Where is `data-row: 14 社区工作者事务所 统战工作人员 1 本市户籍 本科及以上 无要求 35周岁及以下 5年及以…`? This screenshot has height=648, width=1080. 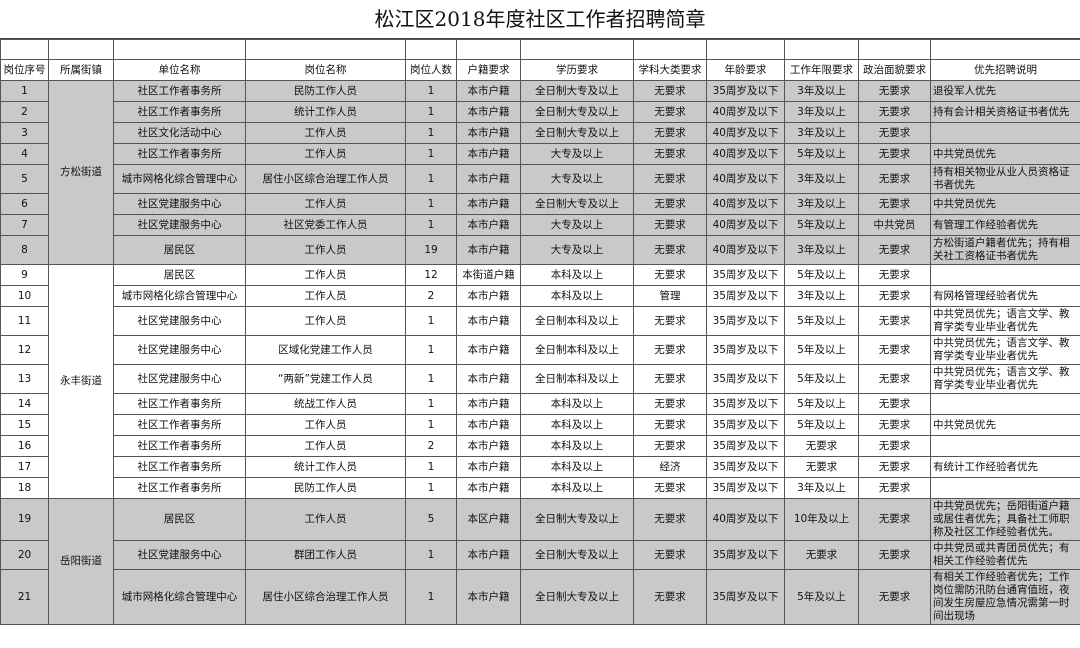 data-row: 14 社区工作者事务所 统战工作人员 1 本市户籍 本科及以上 无要求 35周岁及以下 5年及以… is located at coordinates (540, 404).